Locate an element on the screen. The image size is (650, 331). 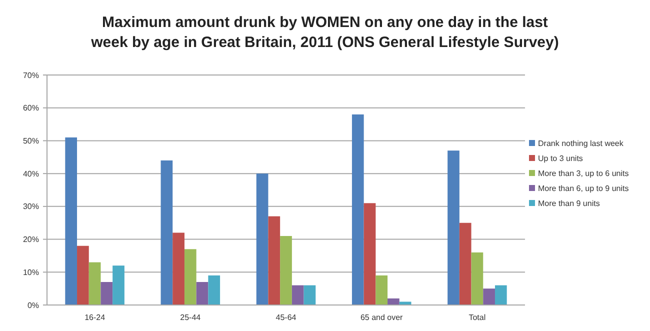
legend-label: Up to 3 units is located at coordinates (560, 158).